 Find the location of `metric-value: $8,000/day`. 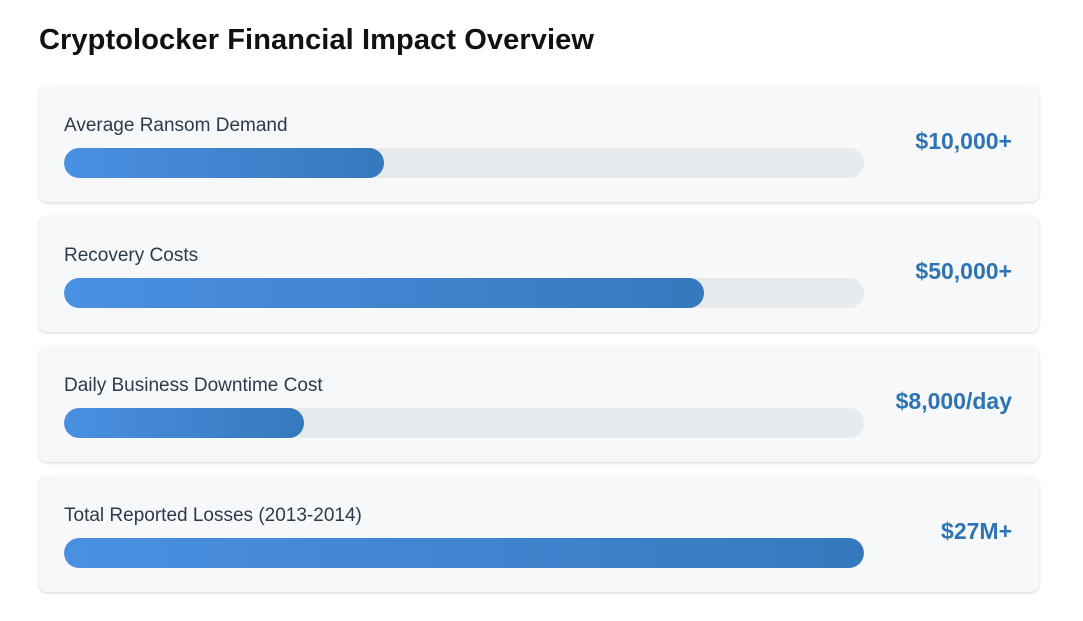

metric-value: $8,000/day is located at coordinates (953, 401).